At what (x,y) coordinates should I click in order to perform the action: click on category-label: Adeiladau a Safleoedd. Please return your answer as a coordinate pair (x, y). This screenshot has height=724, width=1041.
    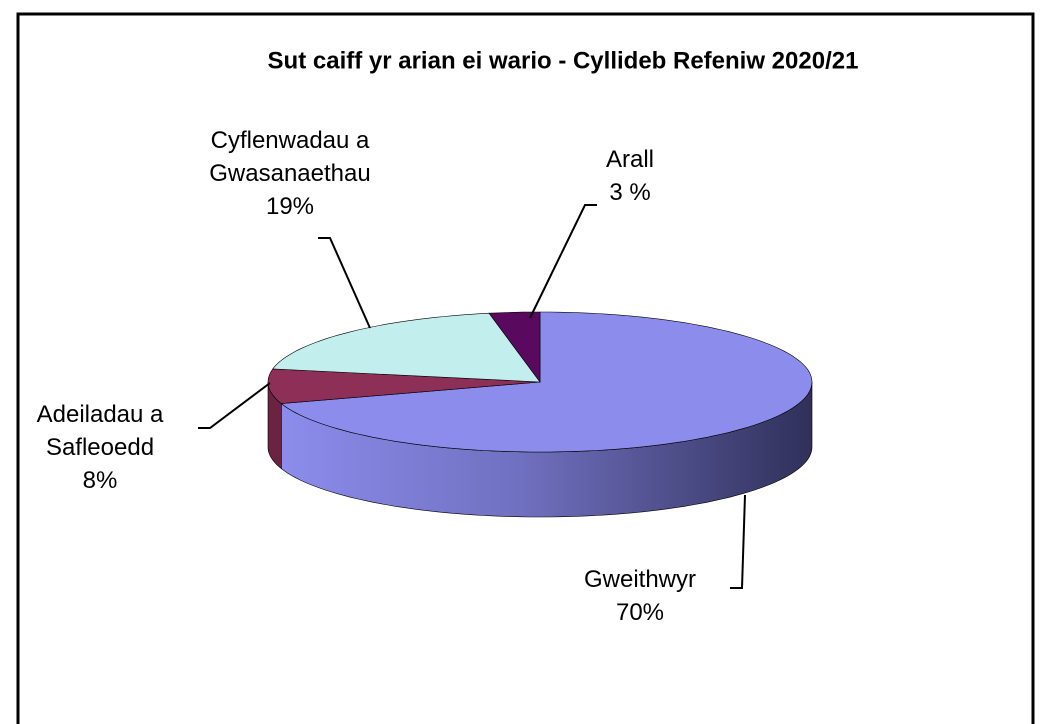
    Looking at the image, I should click on (100, 431).